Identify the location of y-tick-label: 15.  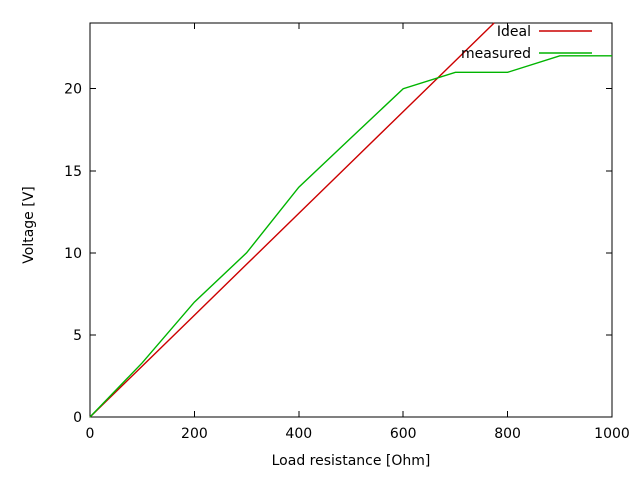
(73, 172).